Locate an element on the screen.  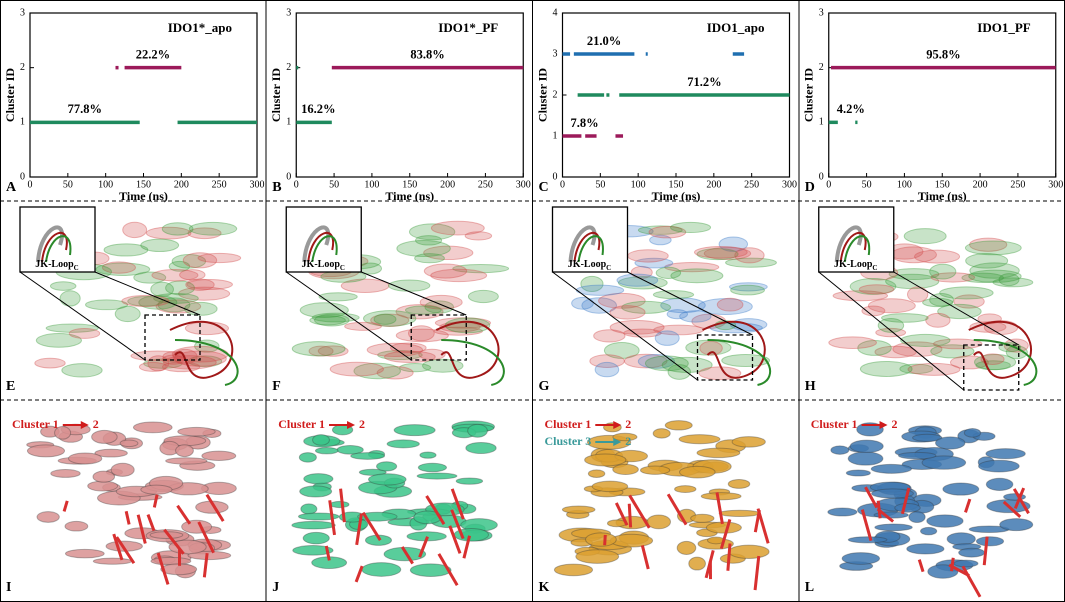
zoom-box is located at coordinates (725, 357).